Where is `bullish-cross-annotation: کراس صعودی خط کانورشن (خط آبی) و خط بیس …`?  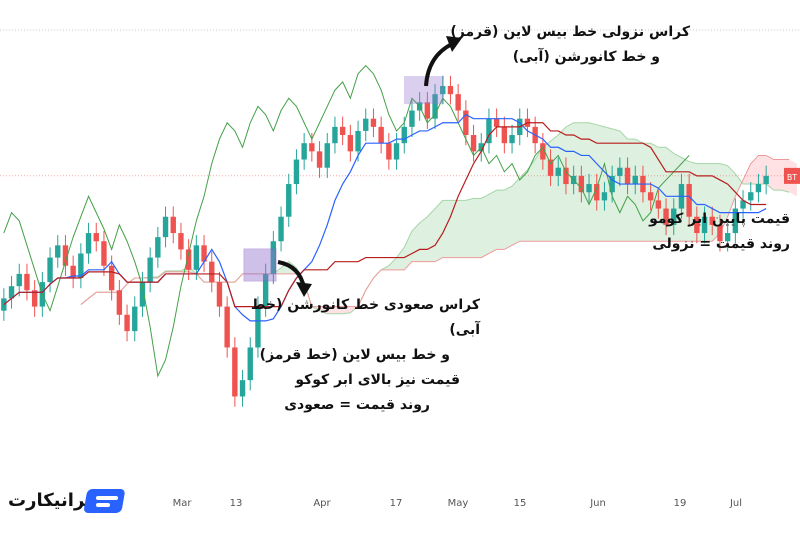
bullish-cross-annotation: کراس صعودی خط کانورشن (خط آبی) و خط بیس … is located at coordinates (355, 355).